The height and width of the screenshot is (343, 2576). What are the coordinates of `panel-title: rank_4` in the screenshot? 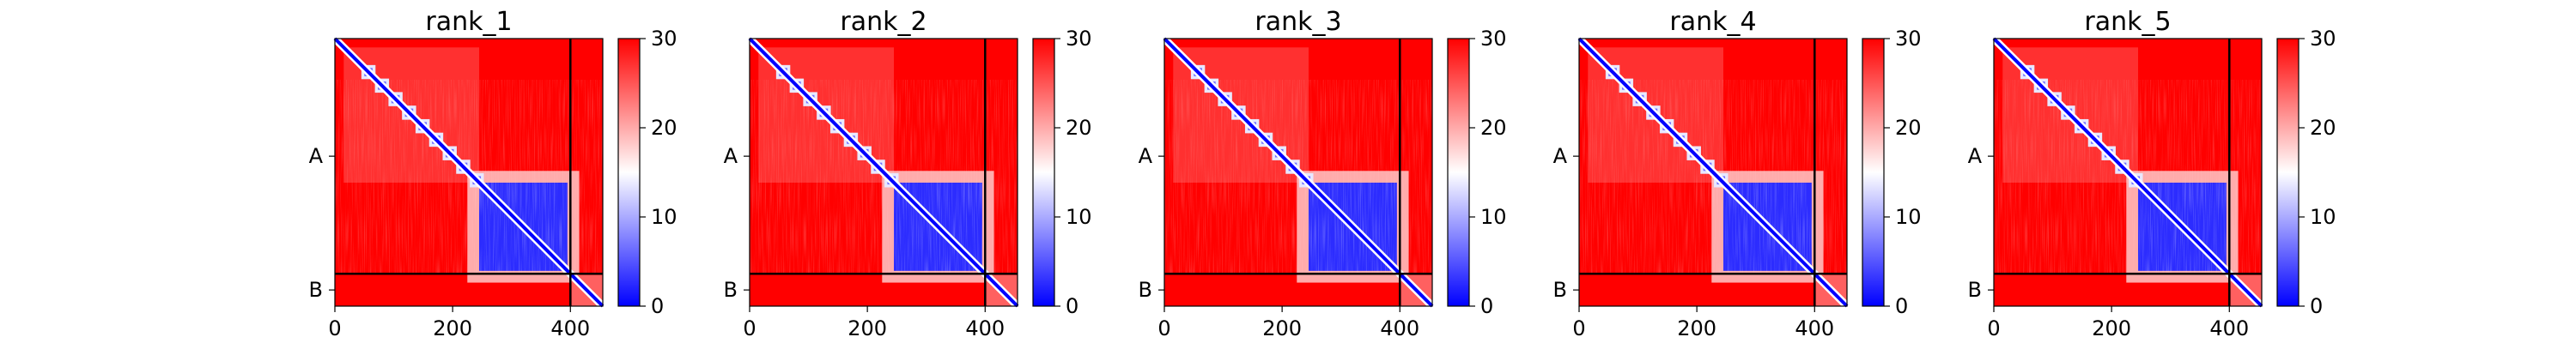 It's located at (1712, 22).